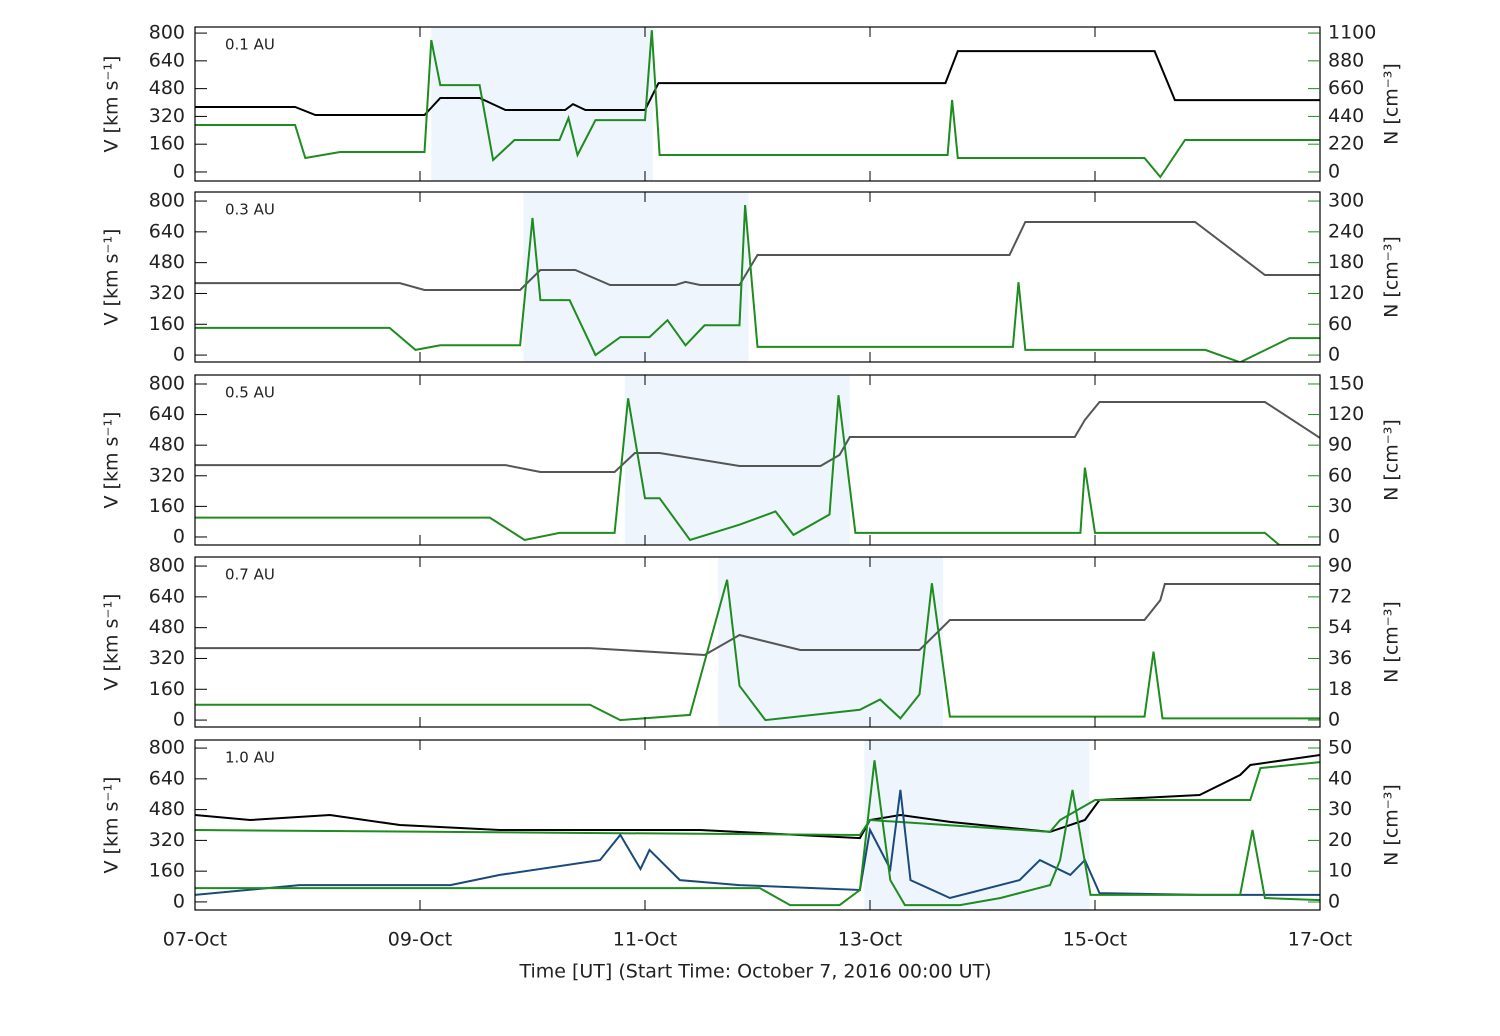  I want to click on panel-annotation: 0.5 AU, so click(250, 393).